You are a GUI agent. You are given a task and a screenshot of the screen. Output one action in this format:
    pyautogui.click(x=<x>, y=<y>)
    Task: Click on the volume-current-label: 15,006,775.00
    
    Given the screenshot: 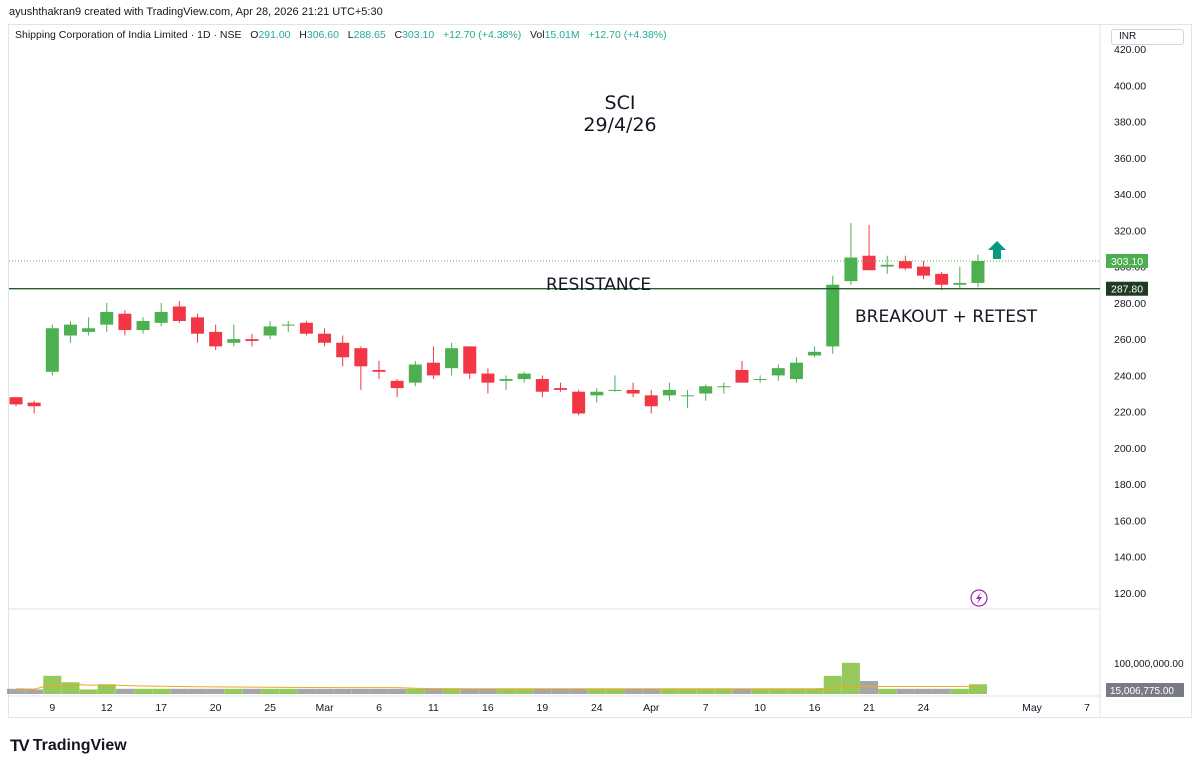 What is the action you would take?
    pyautogui.click(x=1142, y=691)
    